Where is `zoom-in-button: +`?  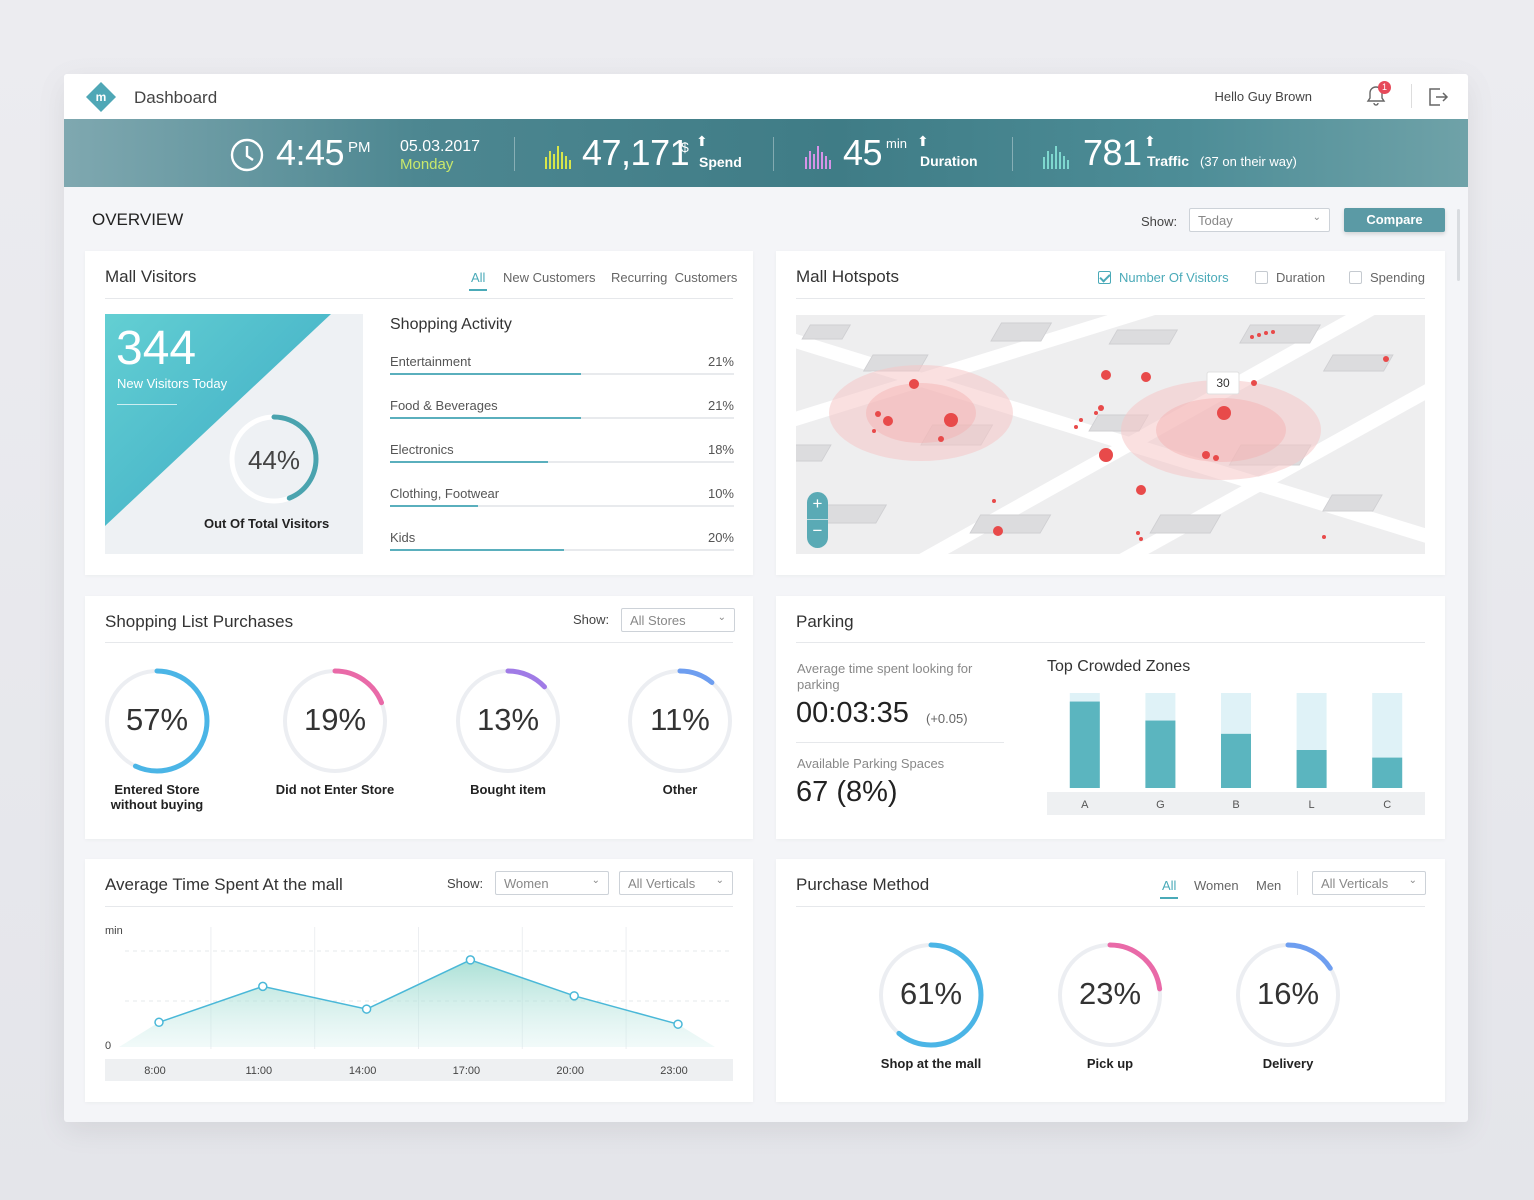 zoom-in-button: + is located at coordinates (817, 503).